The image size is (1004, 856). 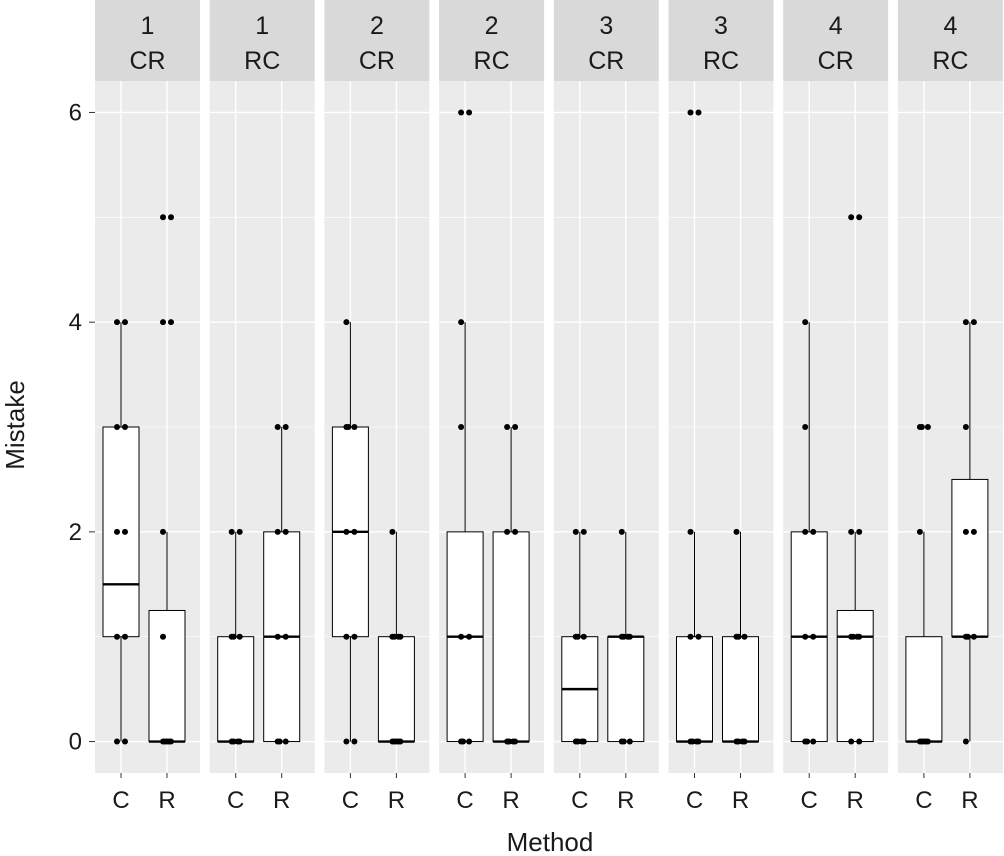 I want to click on y-tick-label: 0, so click(x=75, y=742).